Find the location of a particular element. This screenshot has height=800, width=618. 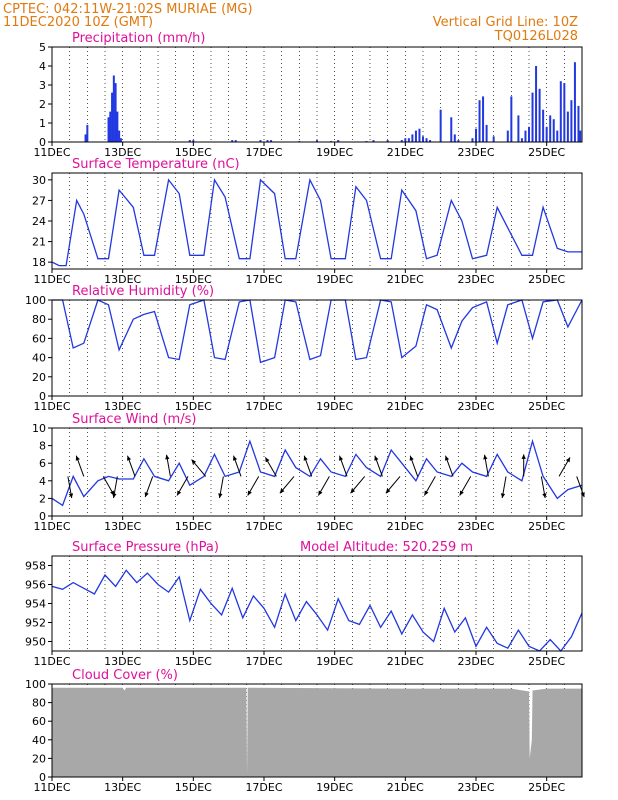

y-tick-label: 20 is located at coordinates (39, 758).